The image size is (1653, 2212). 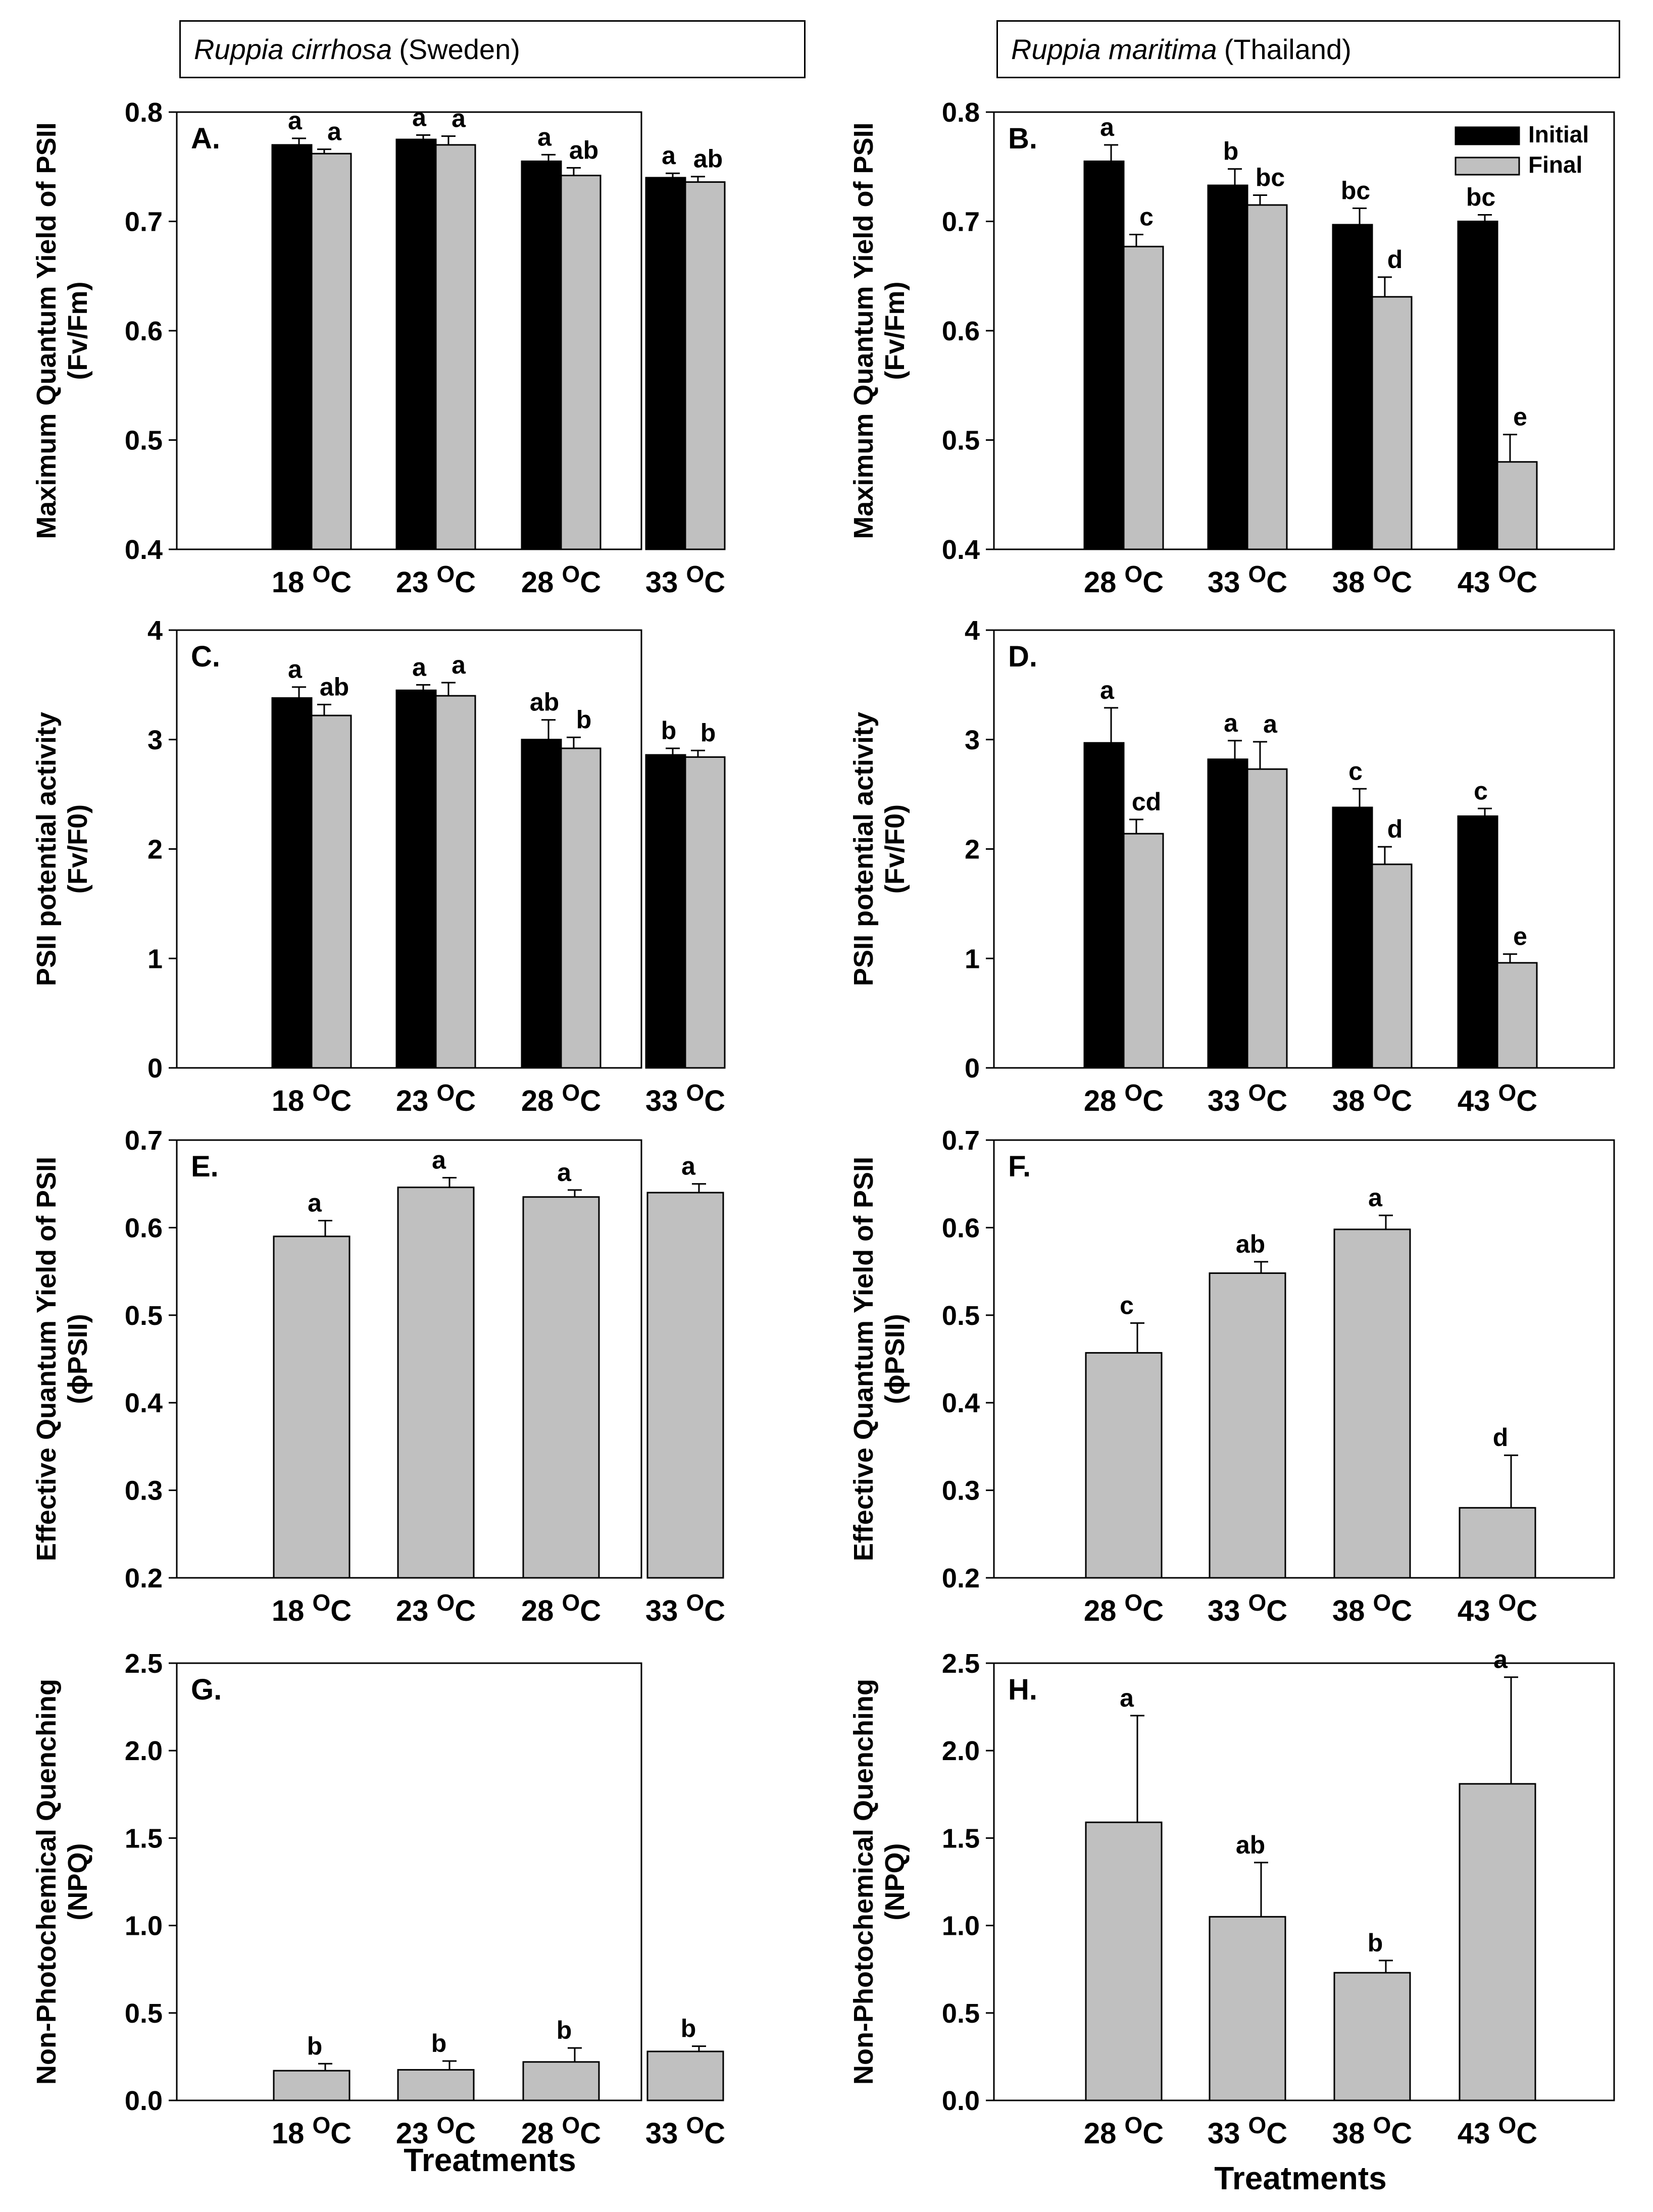 I want to click on x-tick-label: 43 OC, so click(x=1497, y=1098).